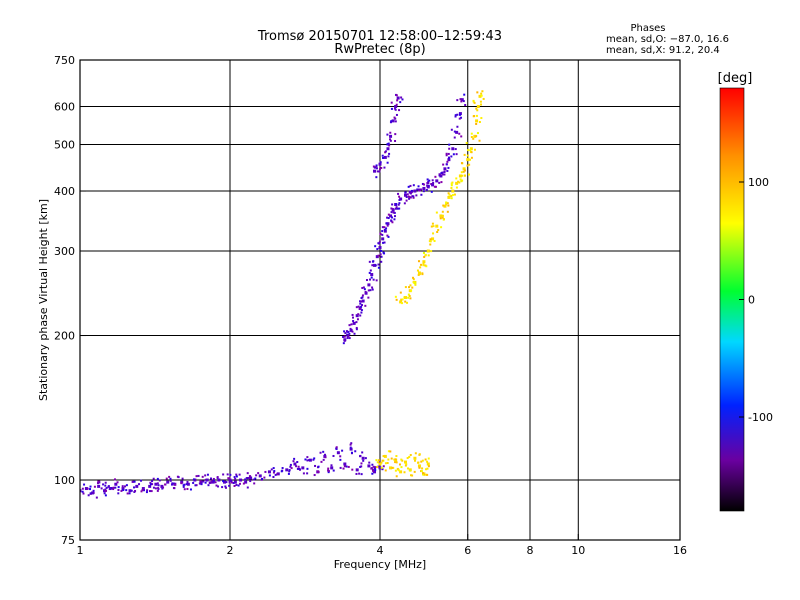 This screenshot has width=800, height=600. What do you see at coordinates (379, 49) in the screenshot?
I see `chart-subtitle: RwPretec (8p)` at bounding box center [379, 49].